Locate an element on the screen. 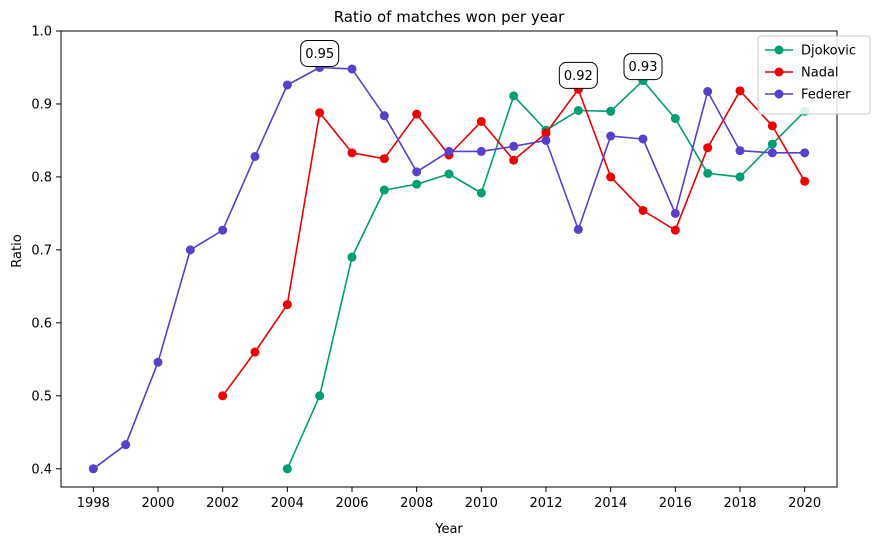 The height and width of the screenshot is (545, 878). legend-item-nadal: Nadal is located at coordinates (802, 73).